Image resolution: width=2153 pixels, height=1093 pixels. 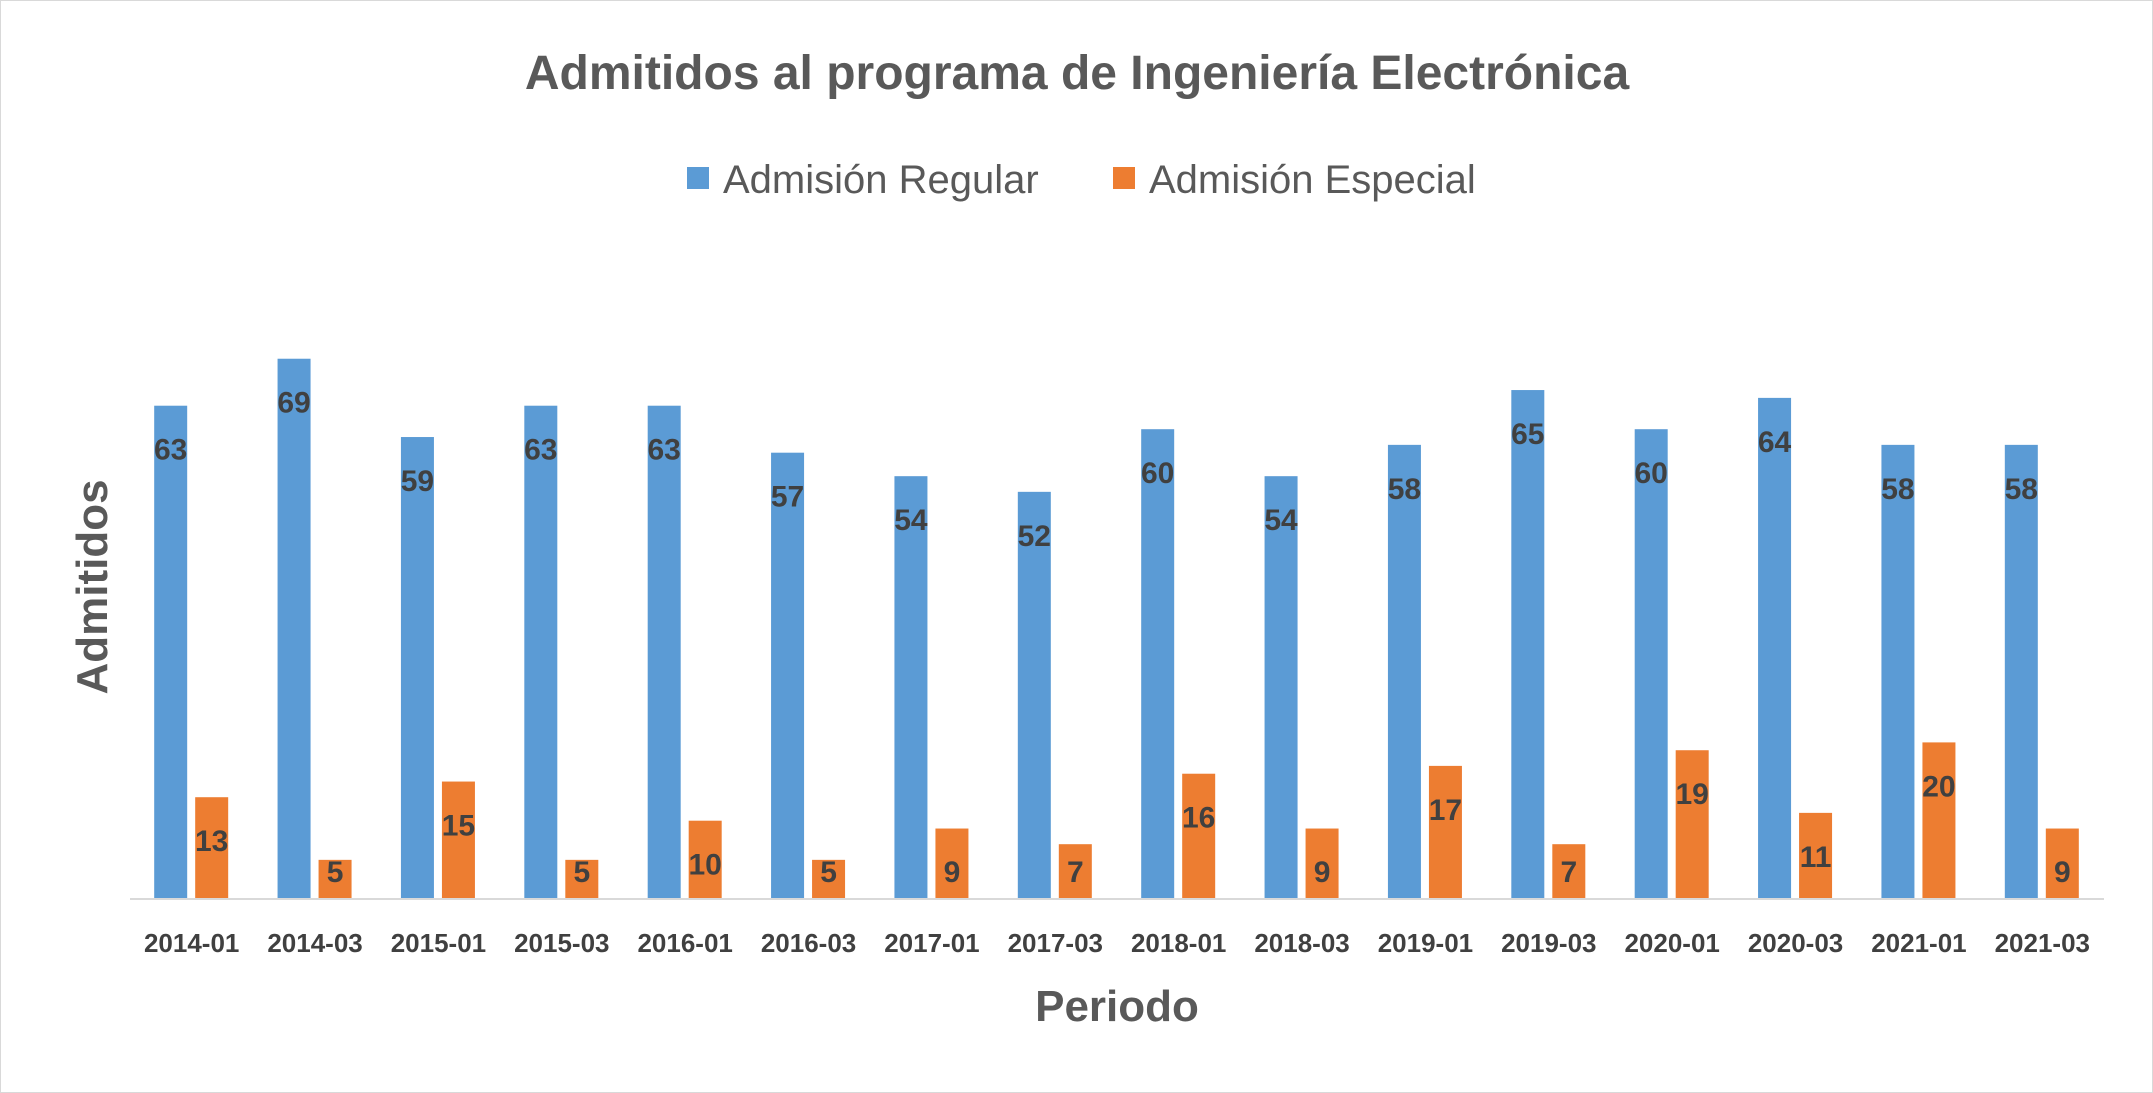 What do you see at coordinates (931, 943) in the screenshot?
I see `x-tick-label: 2017-01` at bounding box center [931, 943].